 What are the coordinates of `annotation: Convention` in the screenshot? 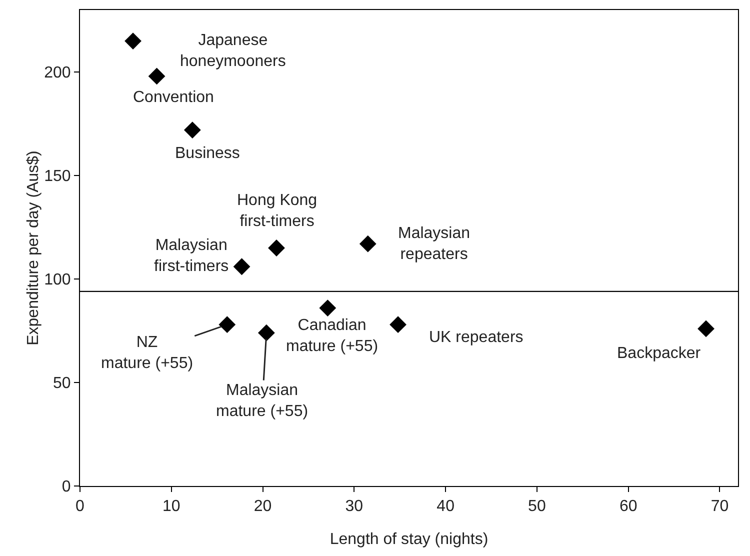 It's located at (173, 97).